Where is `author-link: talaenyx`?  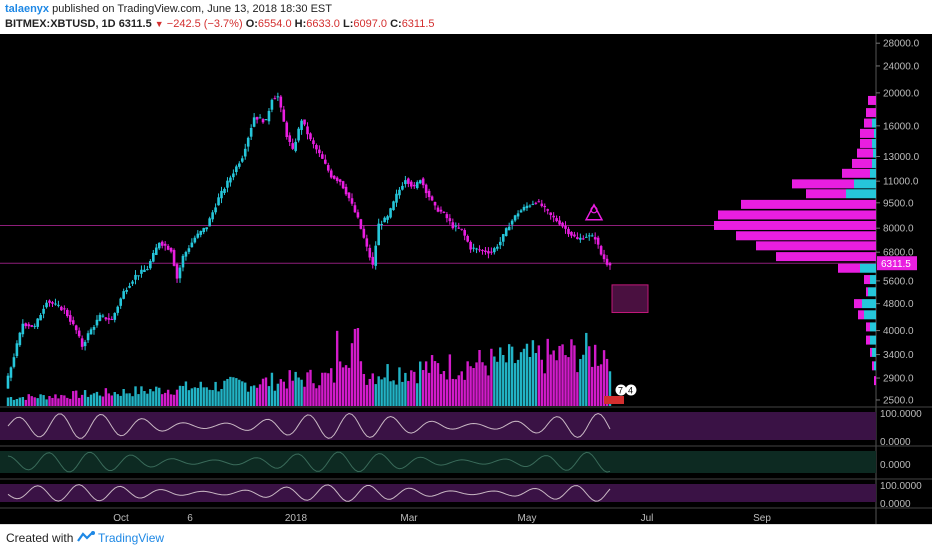
author-link: talaenyx is located at coordinates (27, 9).